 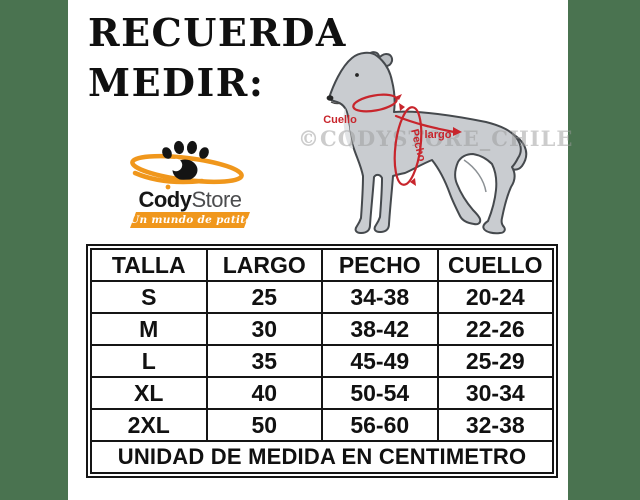 I want to click on size-cell: 34-38, so click(x=380, y=297).